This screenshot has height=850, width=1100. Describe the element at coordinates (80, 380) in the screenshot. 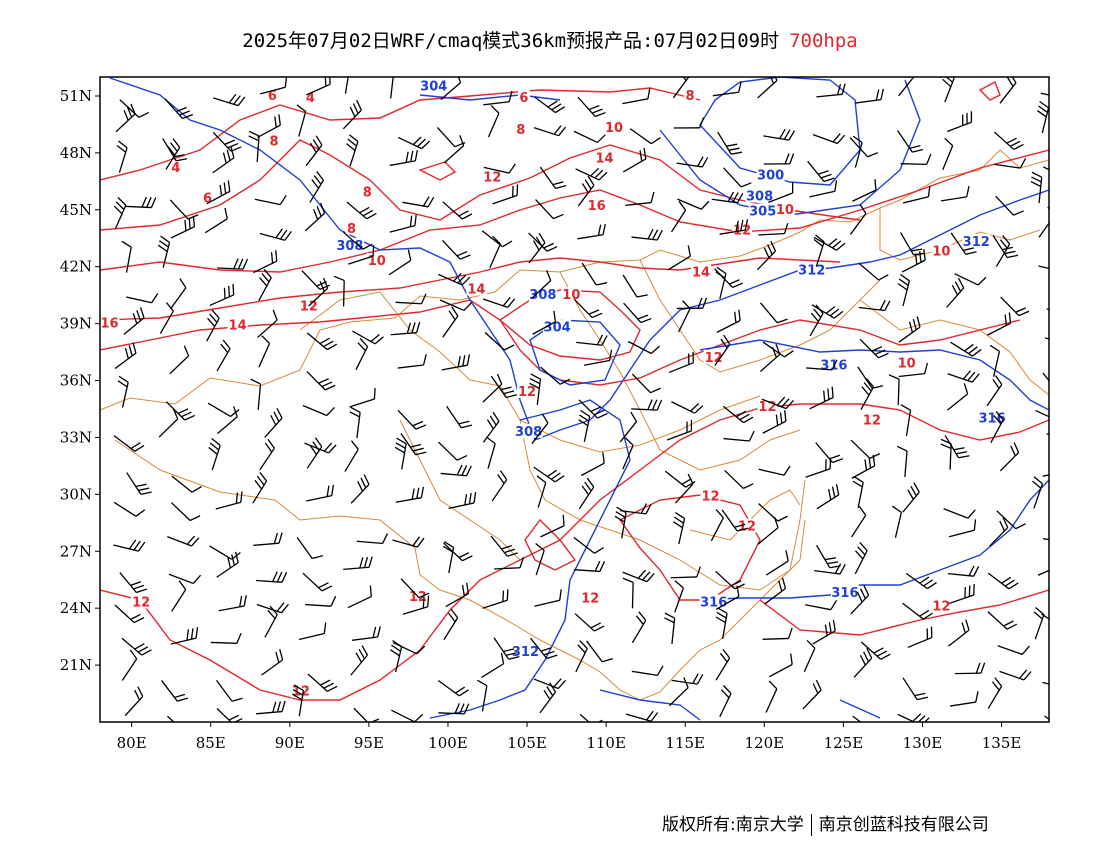

I see `latitude-axis: 51N 48N 45N 42N 39N 36N 33N 30N 27N 24N 21N` at that location.